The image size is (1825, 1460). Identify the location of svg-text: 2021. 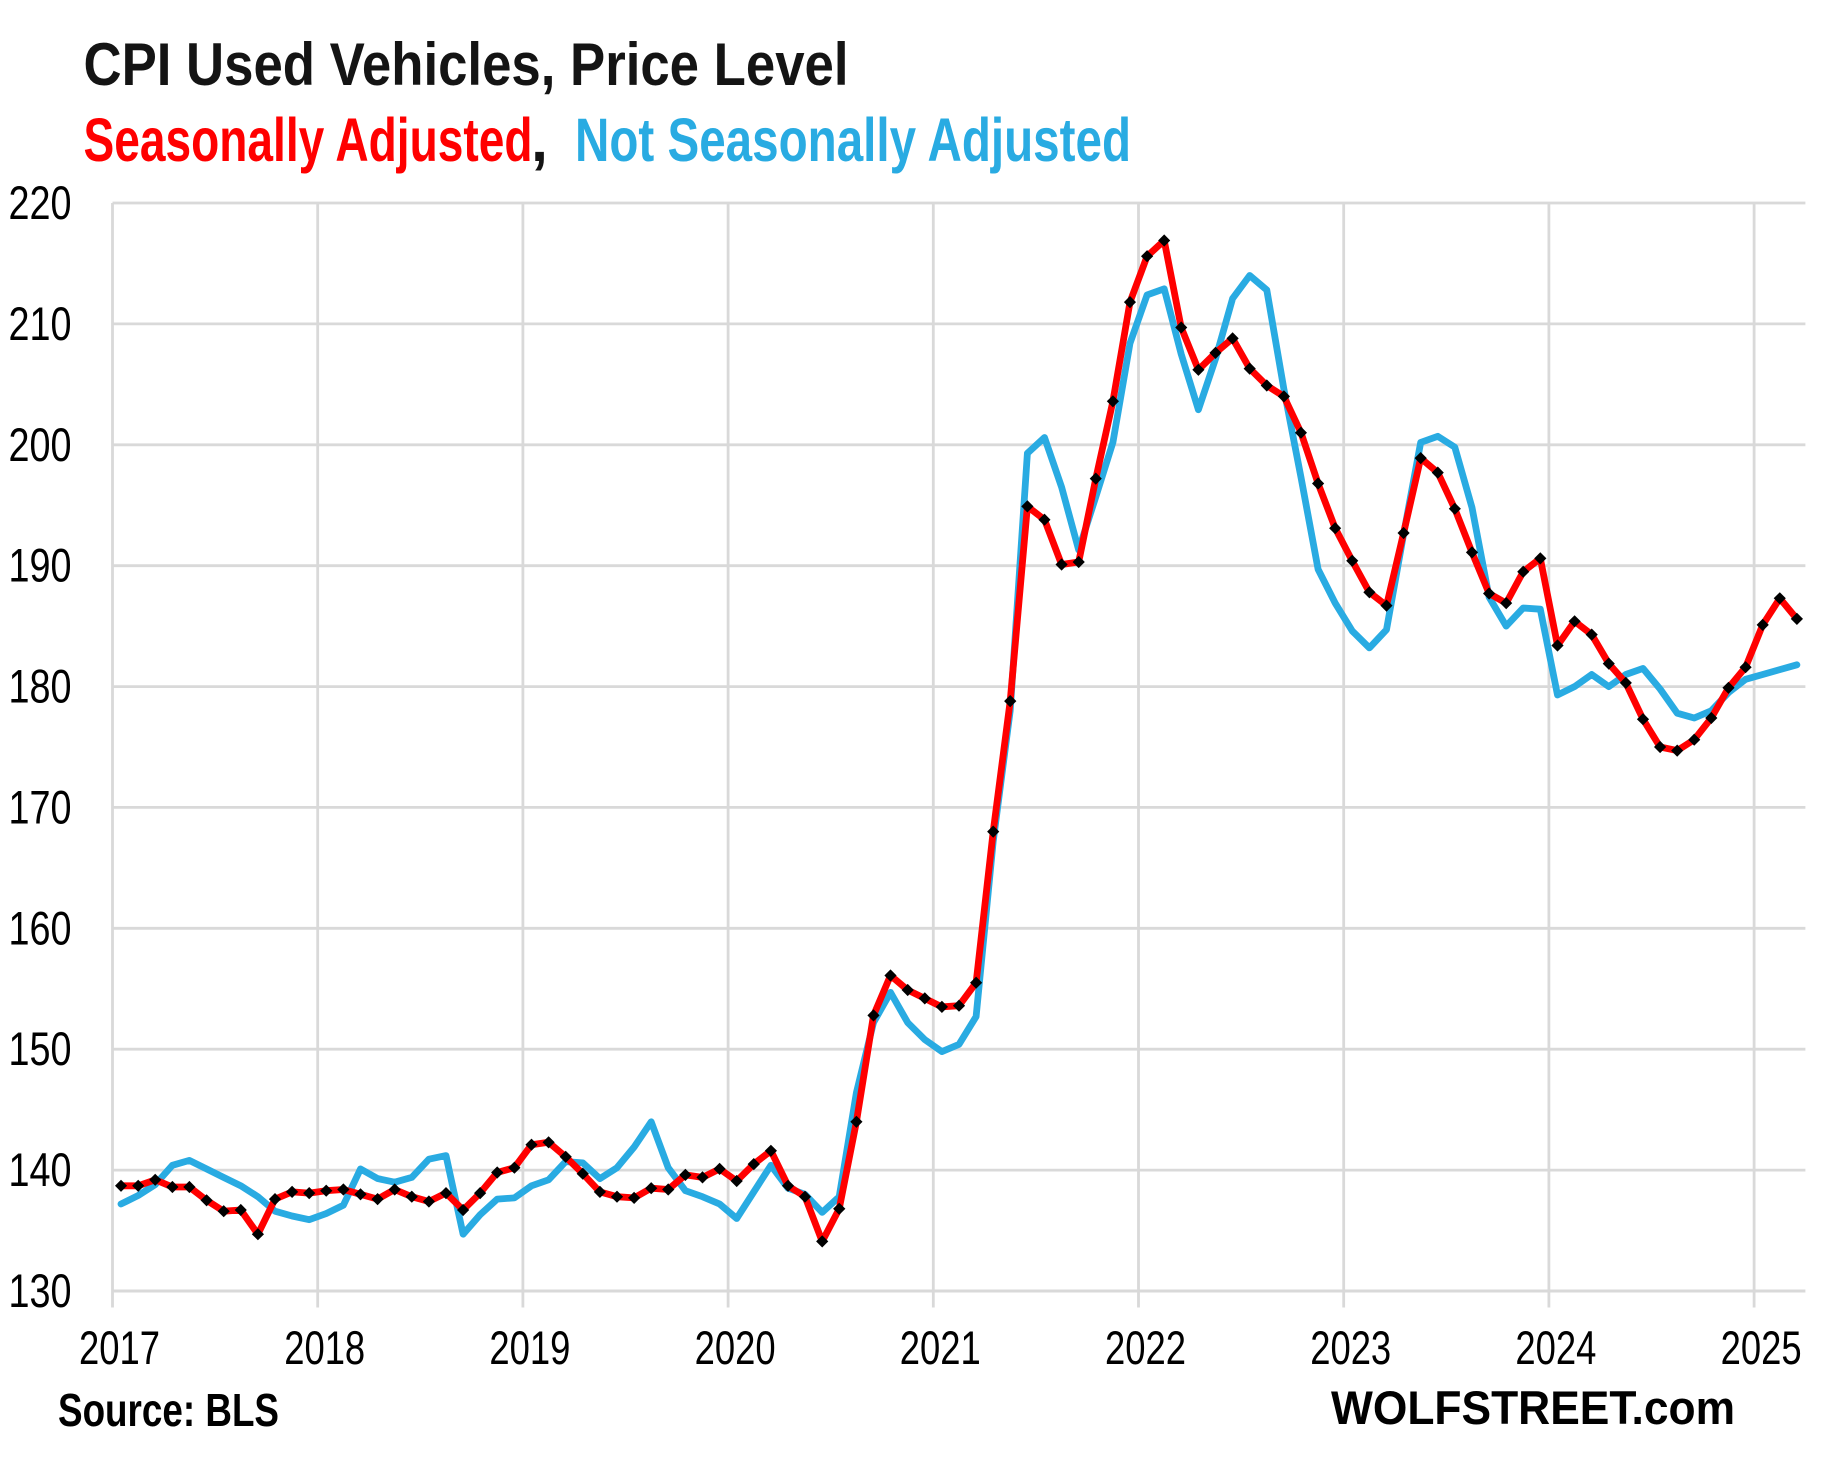
(940, 1347).